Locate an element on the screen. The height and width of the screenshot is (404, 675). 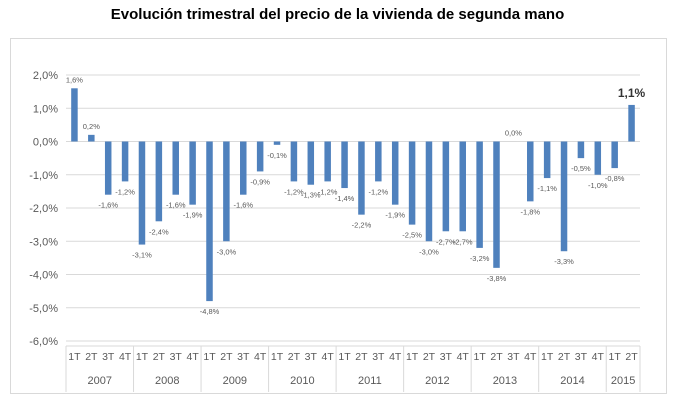
y-tick-label: -2,0% is located at coordinates (43, 209).